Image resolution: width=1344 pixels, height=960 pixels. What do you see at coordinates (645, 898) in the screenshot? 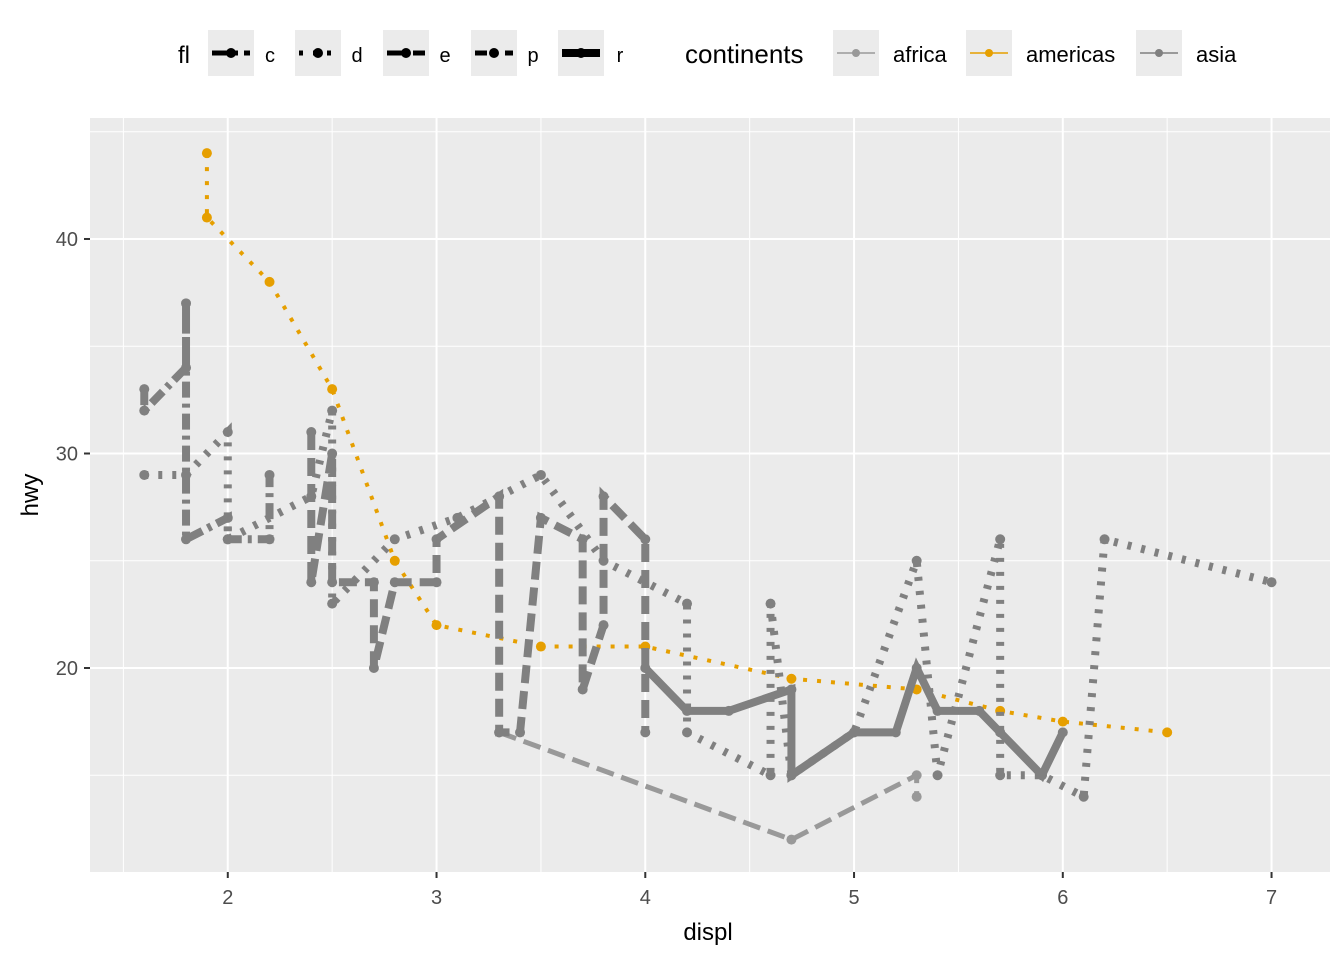
I see `x-tick-label: 4` at bounding box center [645, 898].